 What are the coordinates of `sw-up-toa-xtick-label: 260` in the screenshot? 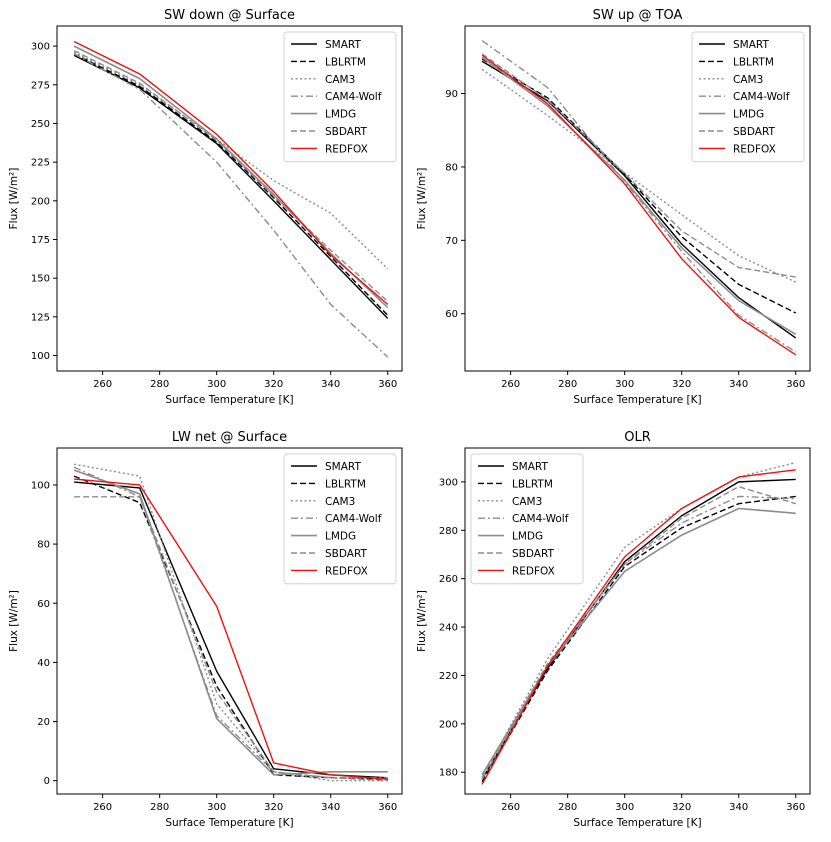 It's located at (510, 384).